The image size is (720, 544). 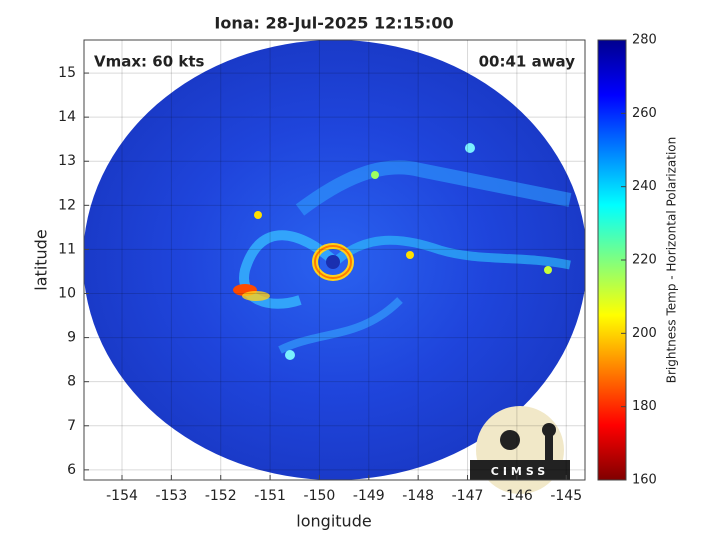 I want to click on chart-title: Iona: 28-Jul-2025 12:15:00, so click(x=333, y=23).